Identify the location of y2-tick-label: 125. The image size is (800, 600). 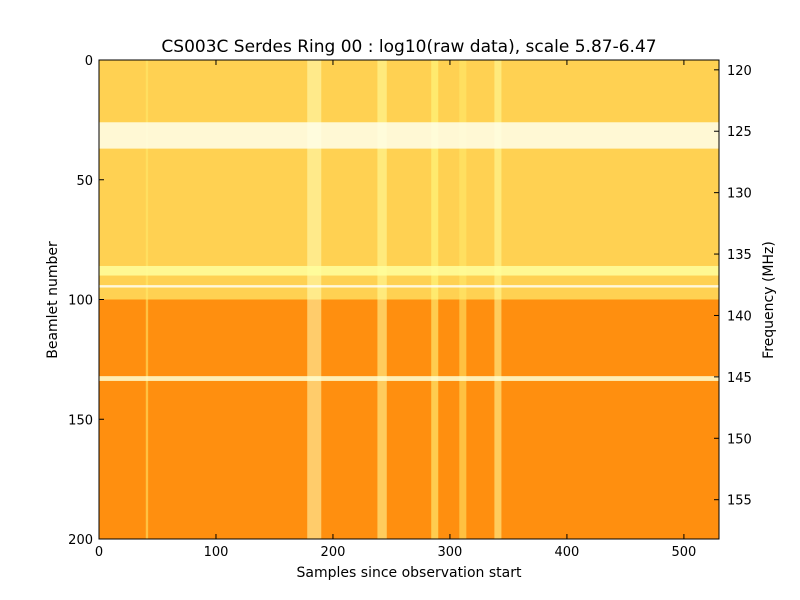
(739, 132).